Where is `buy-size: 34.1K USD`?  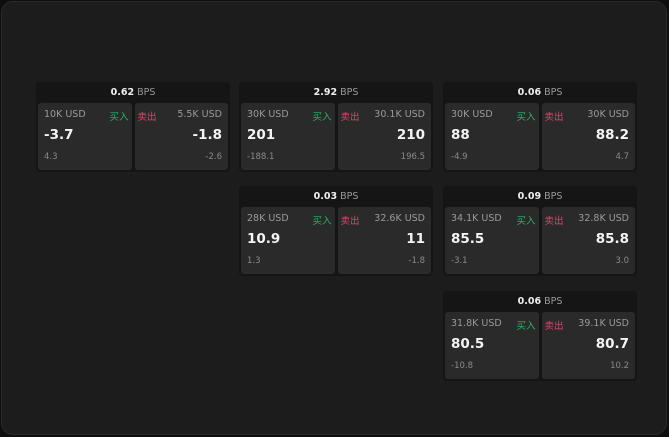 buy-size: 34.1K USD is located at coordinates (476, 218).